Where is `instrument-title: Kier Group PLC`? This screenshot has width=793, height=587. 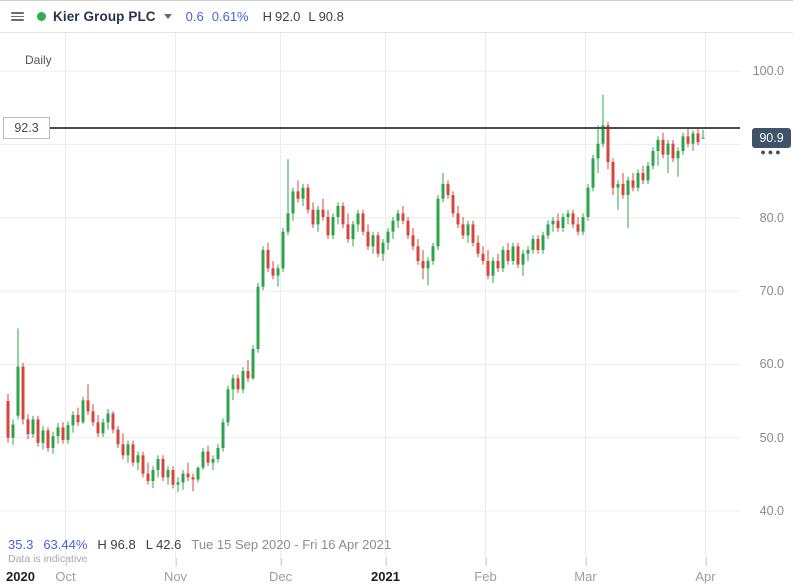
instrument-title: Kier Group PLC is located at coordinates (104, 16).